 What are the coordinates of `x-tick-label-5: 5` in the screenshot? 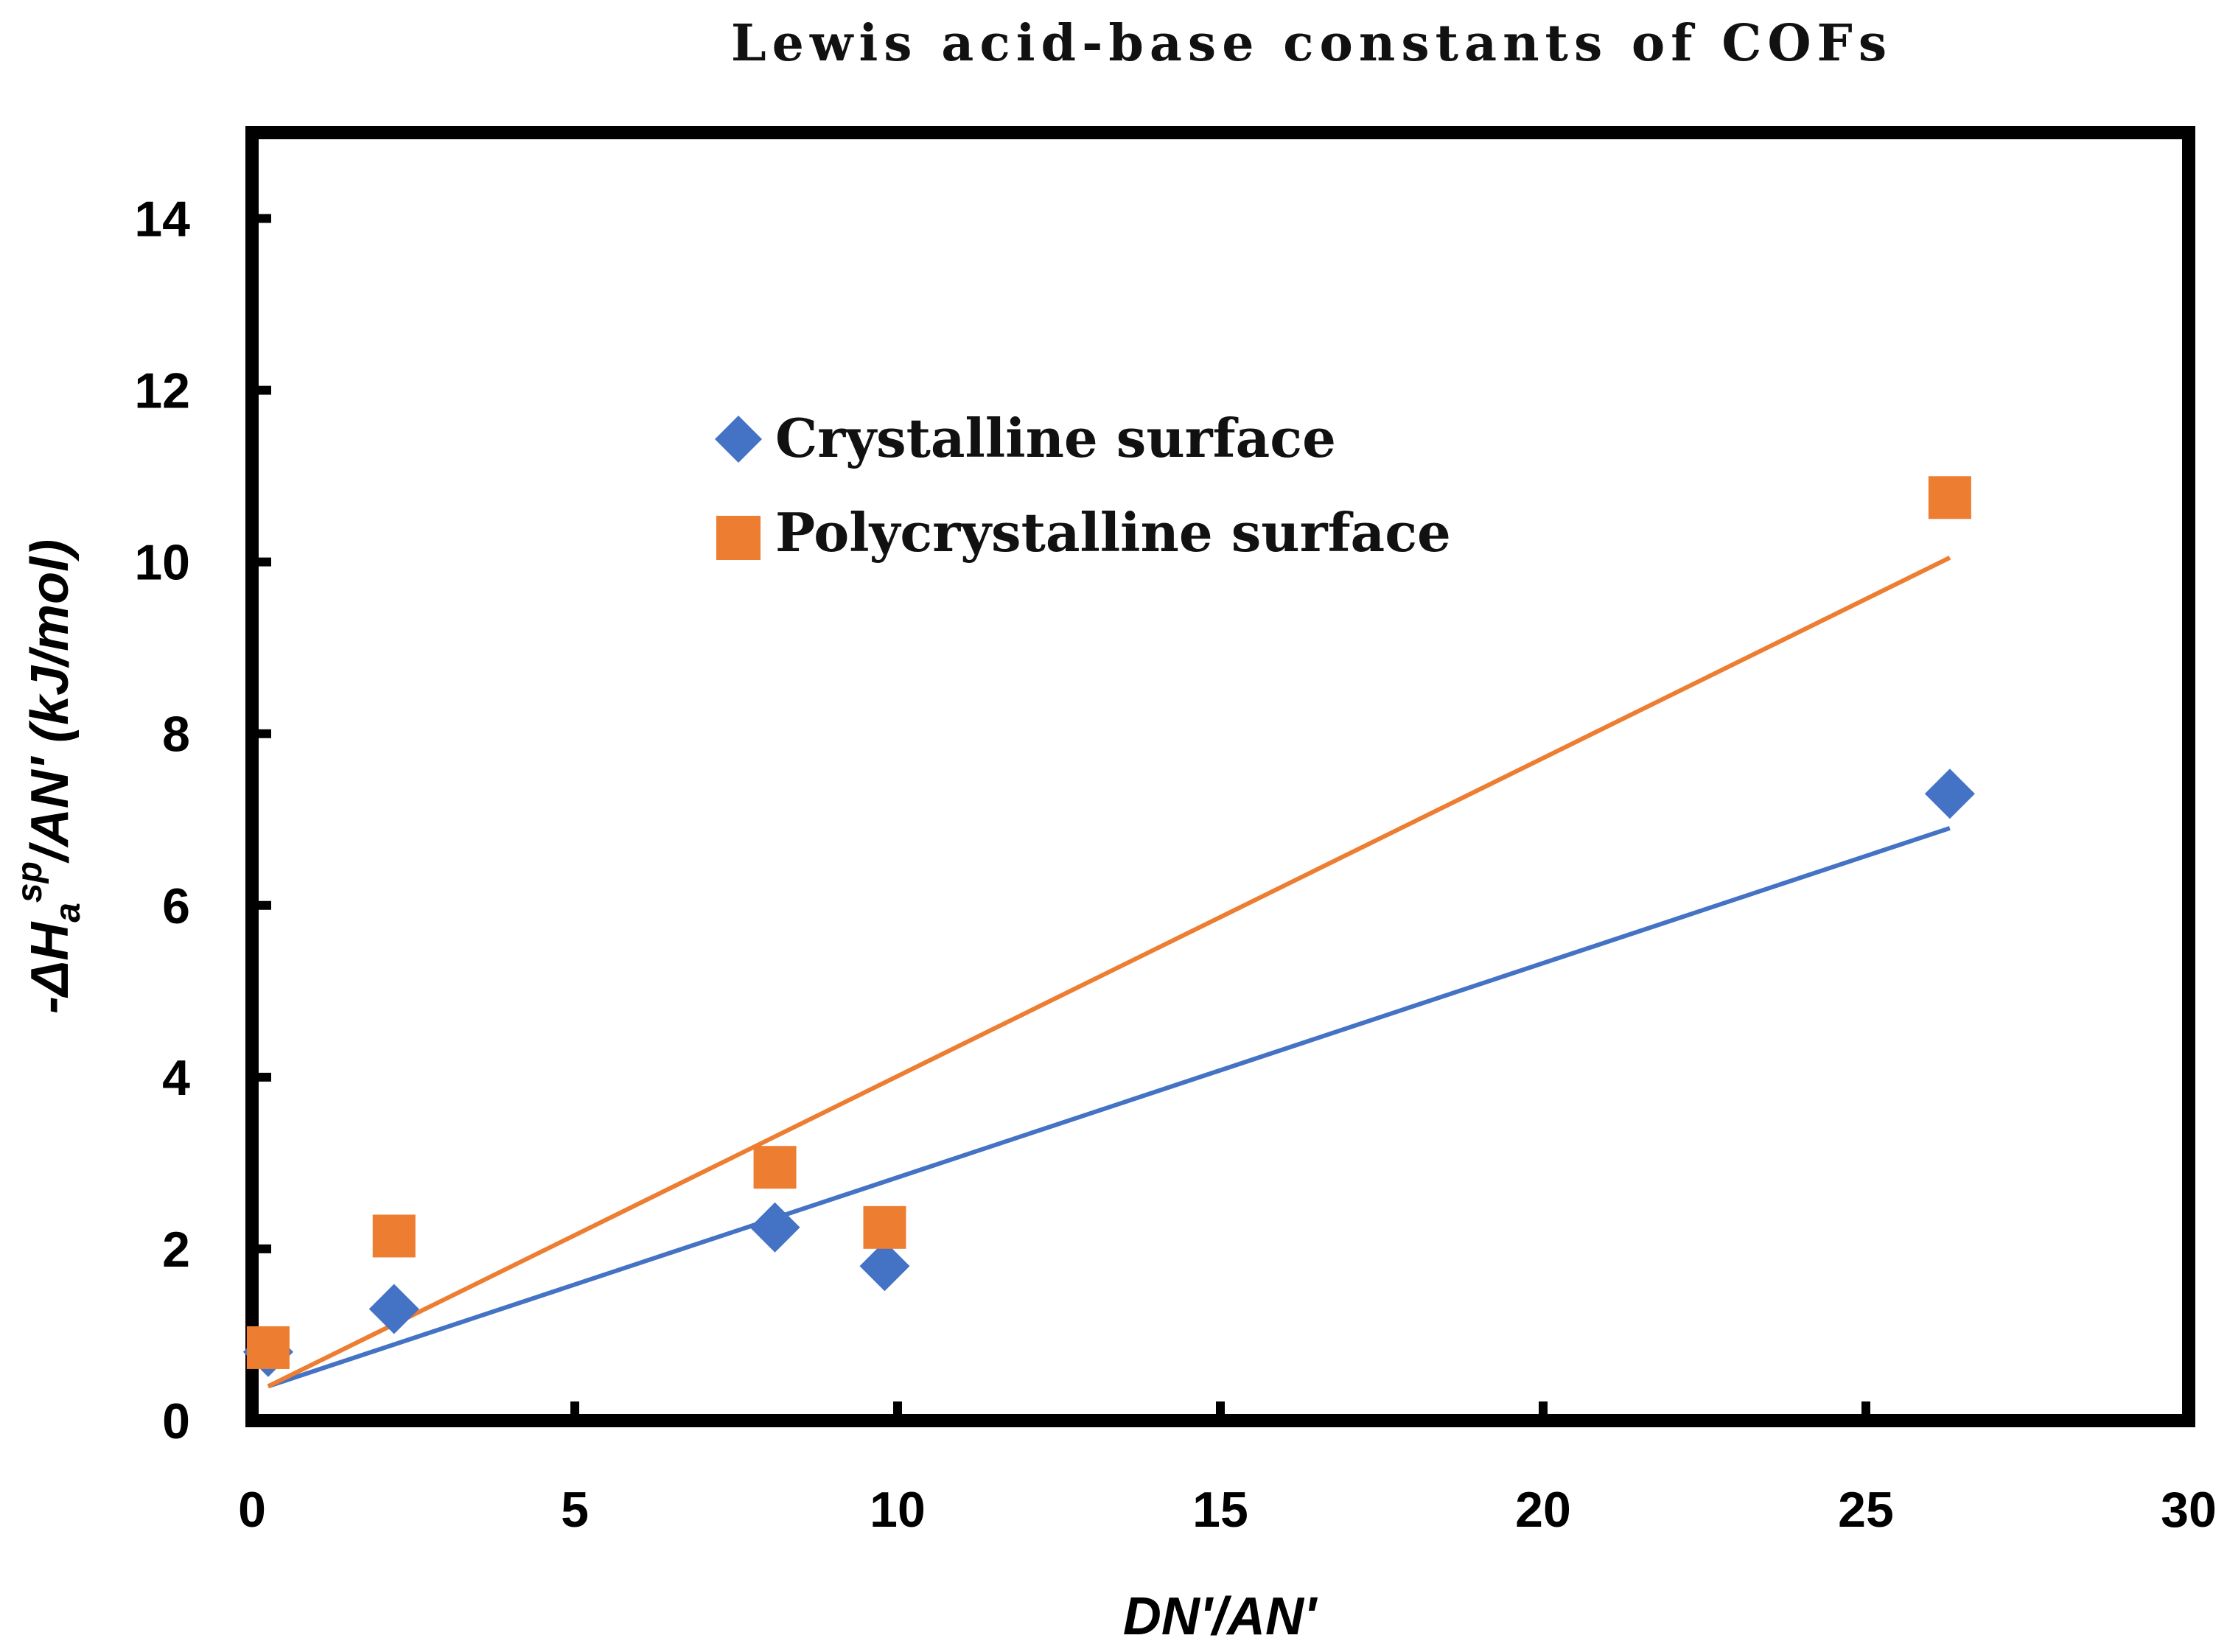 It's located at (575, 1510).